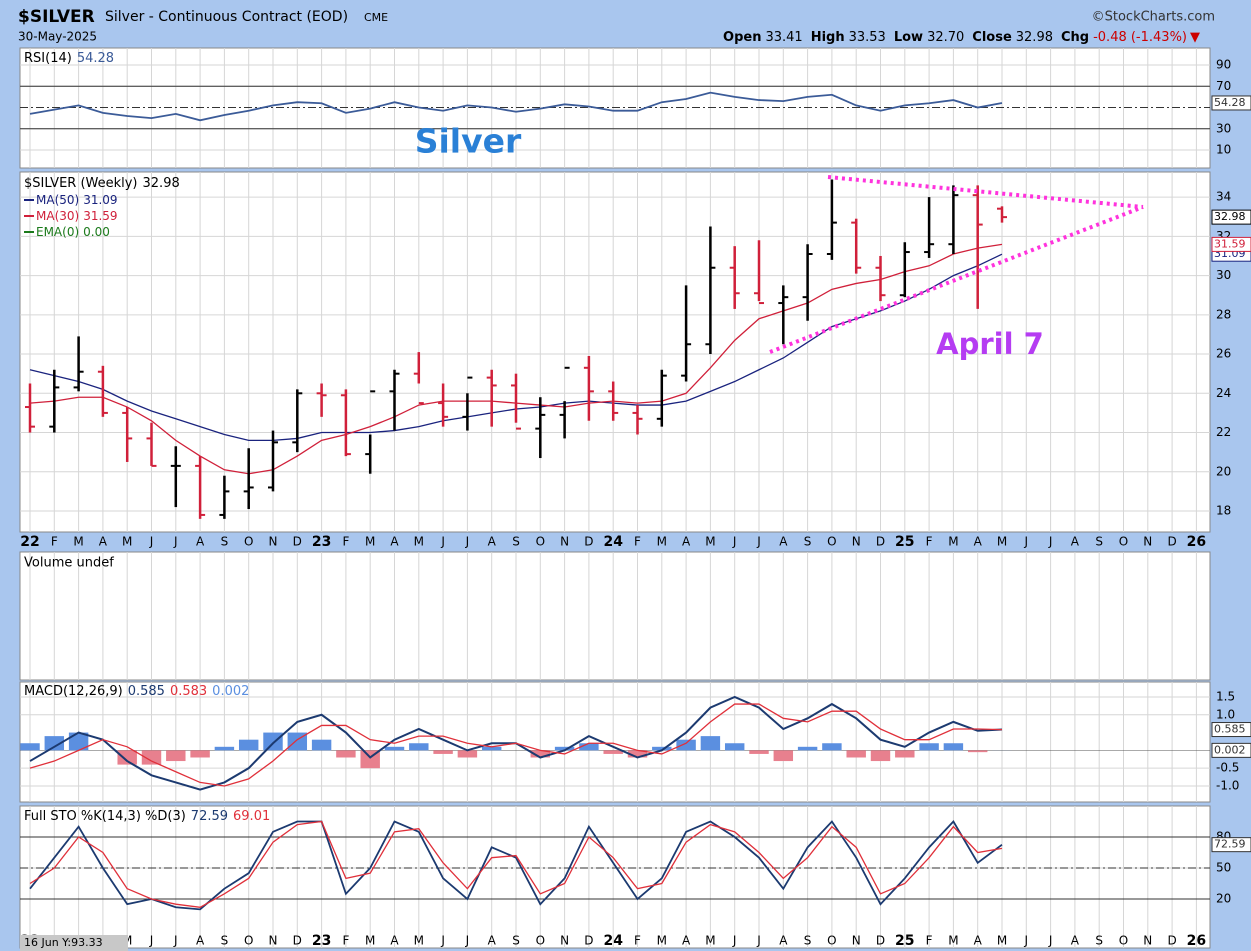 The height and width of the screenshot is (951, 1251). What do you see at coordinates (1225, 714) in the screenshot?
I see `y-tick-label: 1.0` at bounding box center [1225, 714].